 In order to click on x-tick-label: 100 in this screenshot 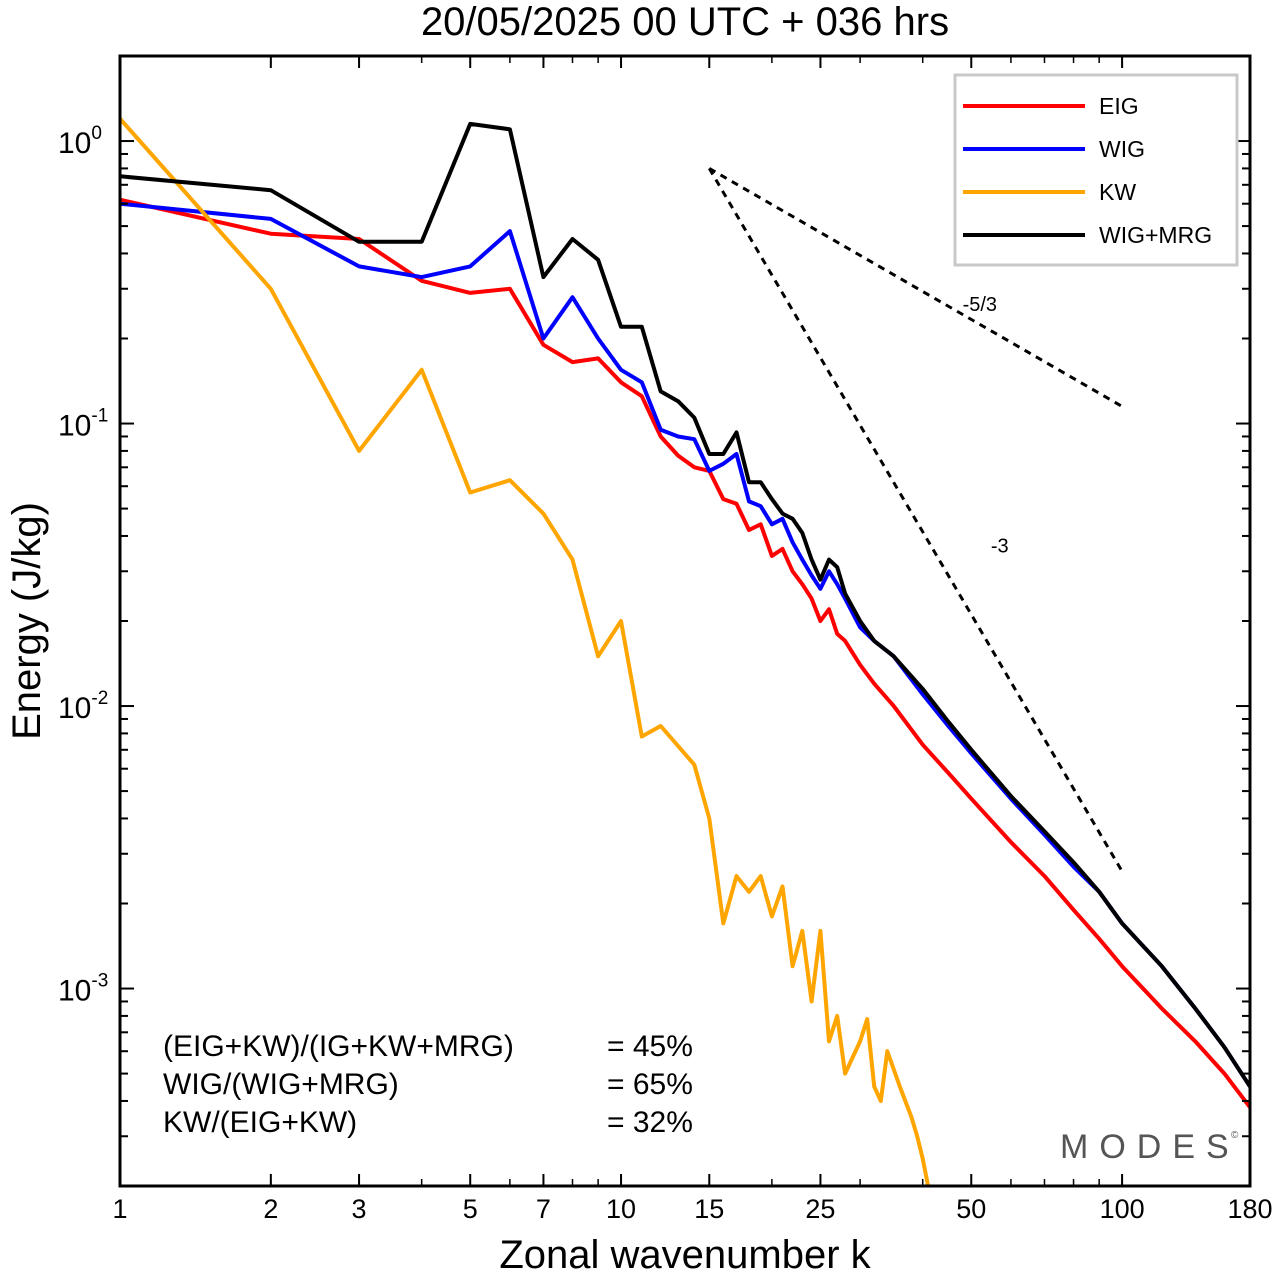, I will do `click(1122, 1209)`.